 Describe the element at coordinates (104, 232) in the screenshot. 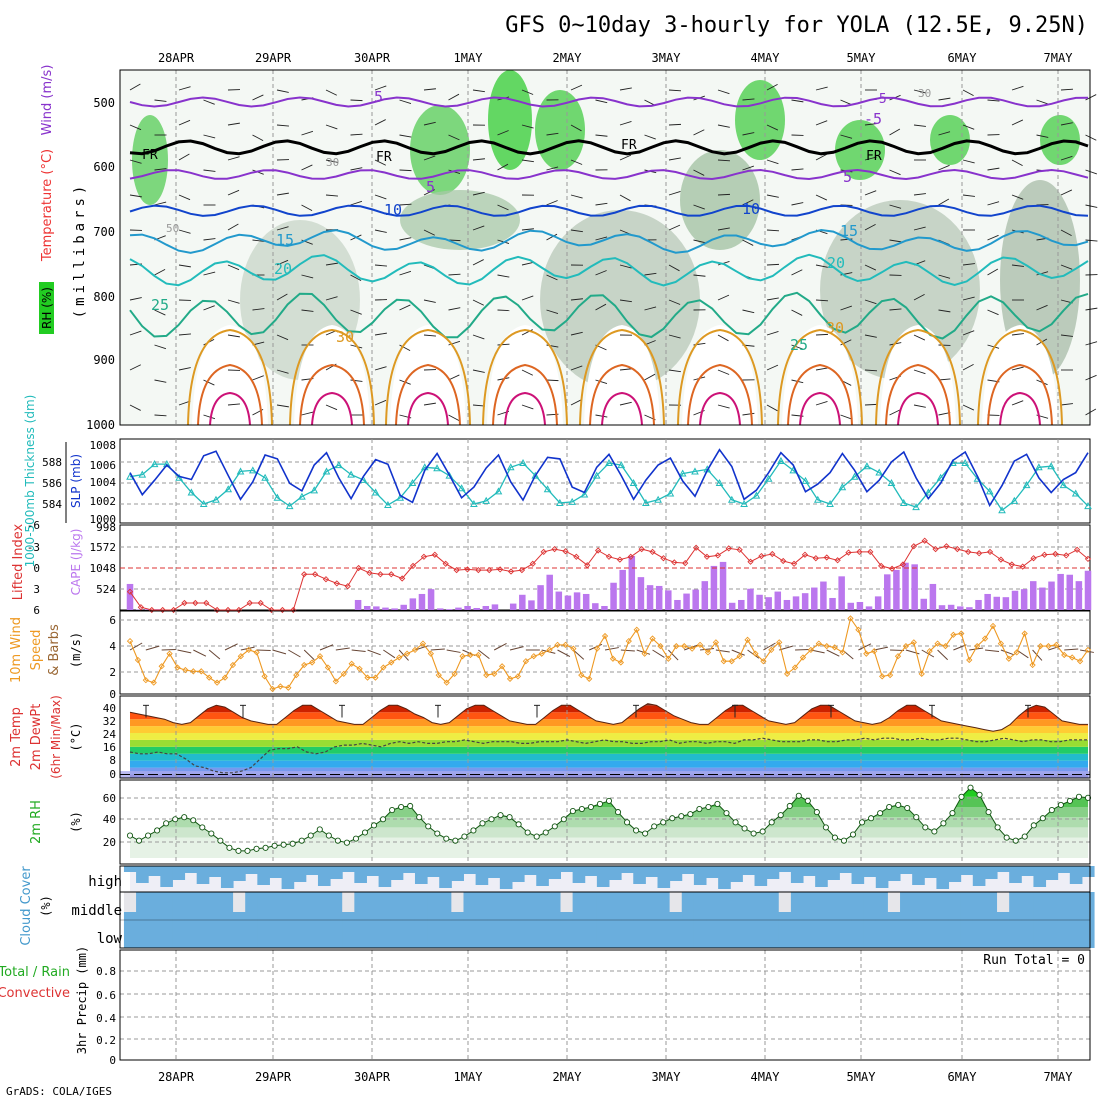

I see `pressure-tick: 700` at that location.